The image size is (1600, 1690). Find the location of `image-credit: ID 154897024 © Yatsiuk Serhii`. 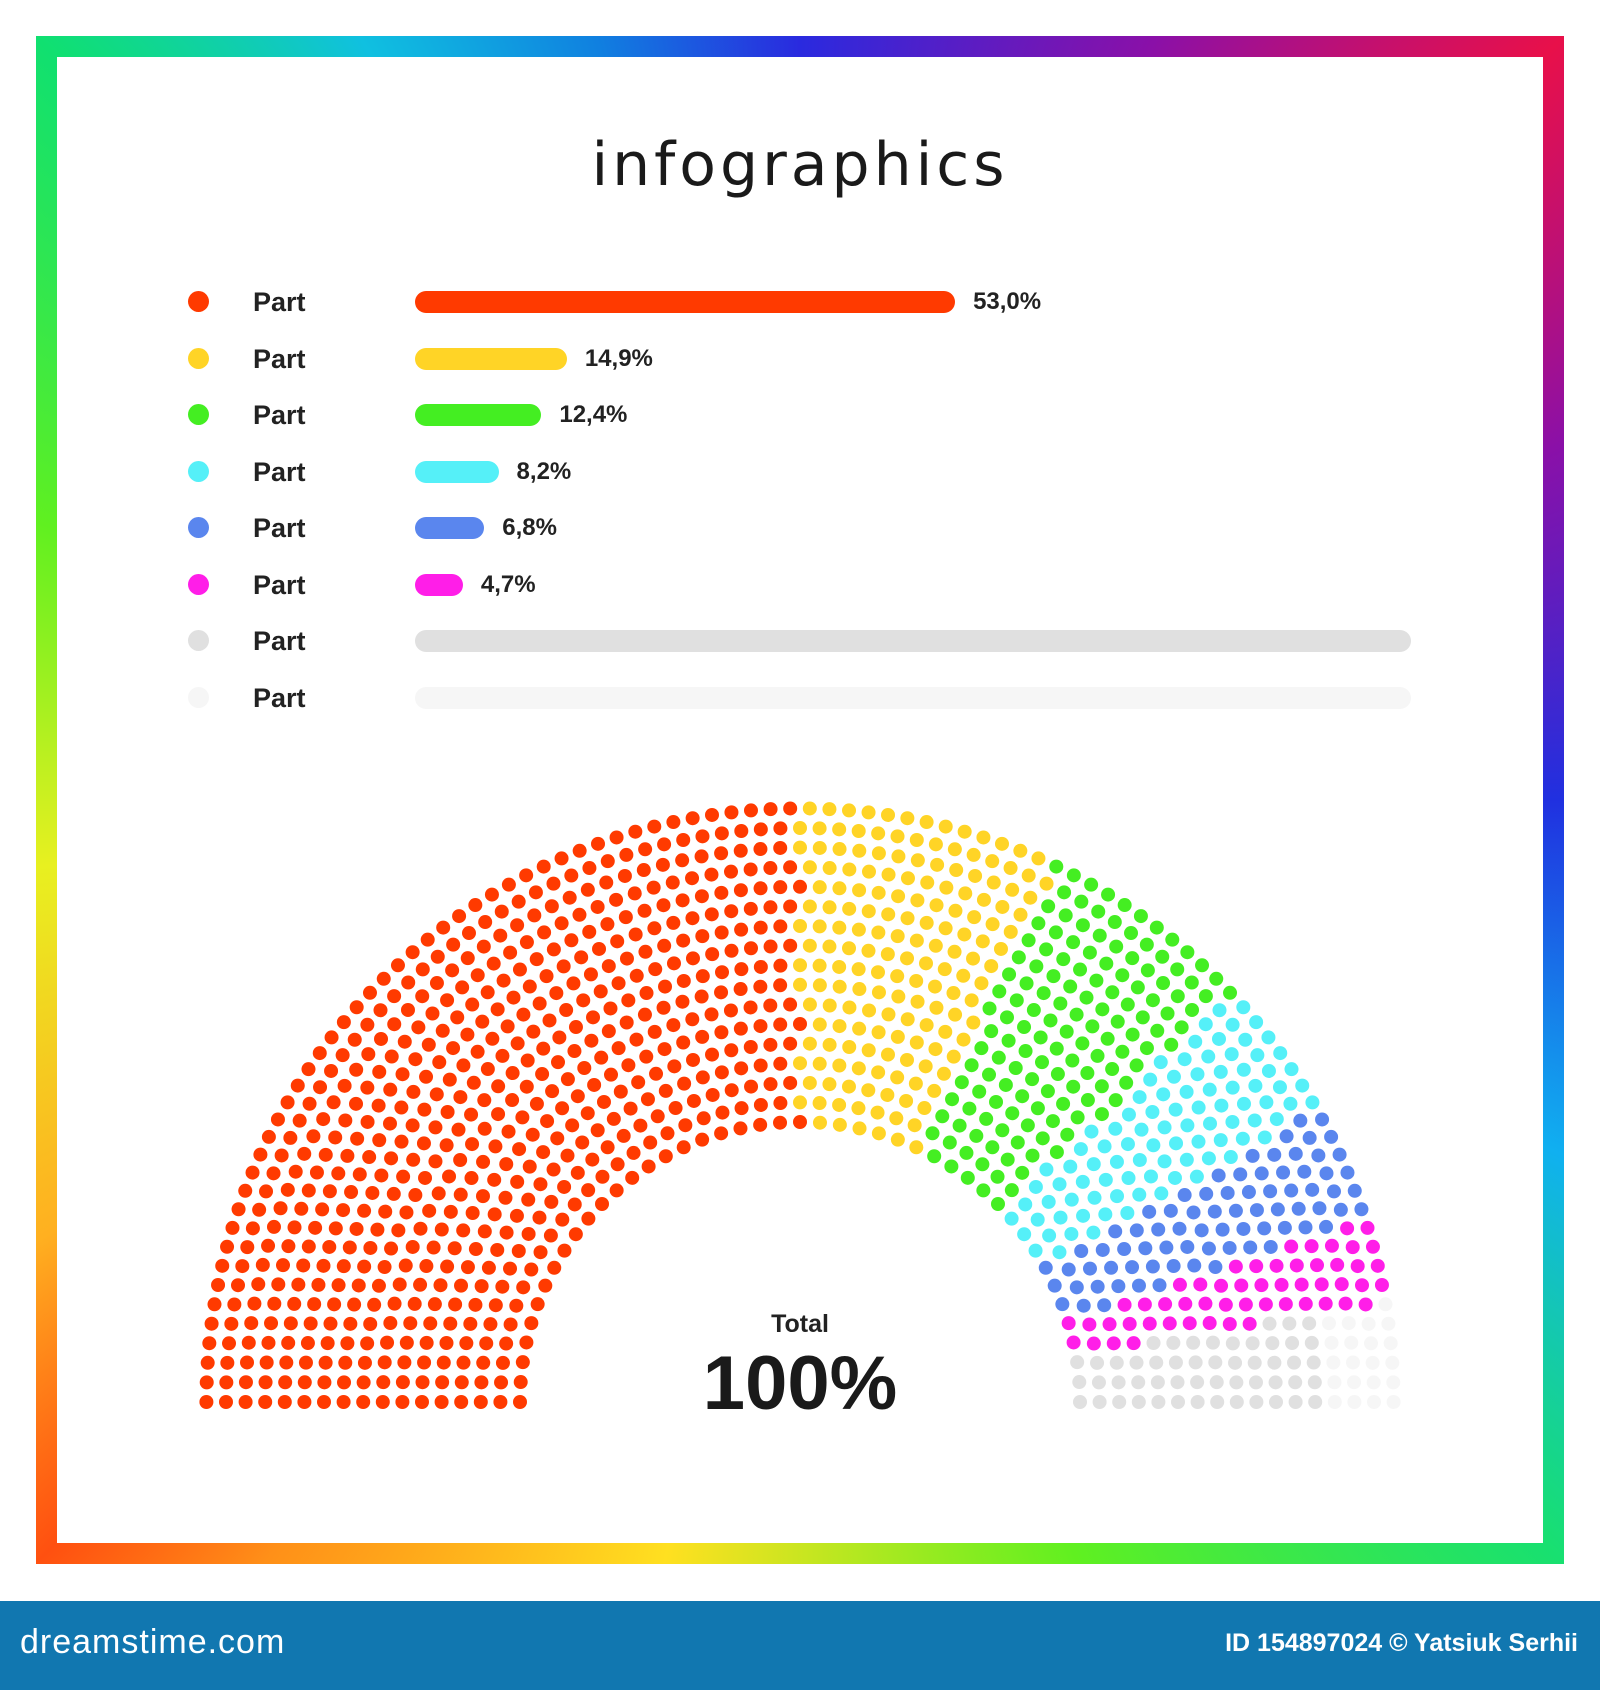

image-credit: ID 154897024 © Yatsiuk Serhii is located at coordinates (1401, 1643).